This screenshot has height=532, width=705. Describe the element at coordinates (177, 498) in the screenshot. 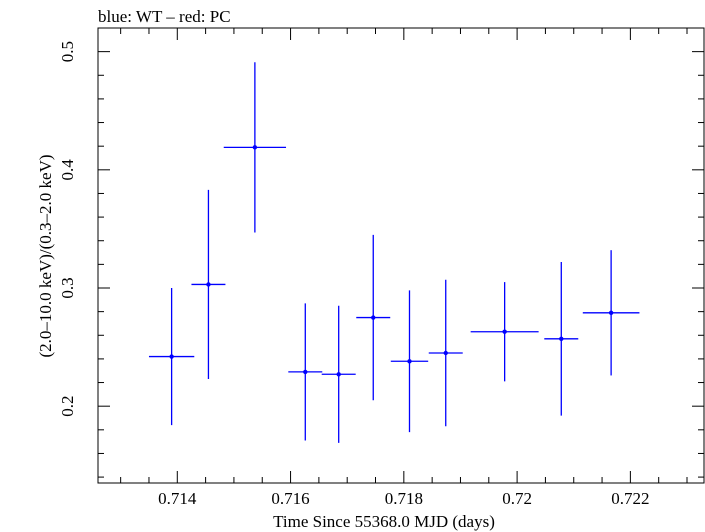

I see `x-tick-label: 0.714` at that location.